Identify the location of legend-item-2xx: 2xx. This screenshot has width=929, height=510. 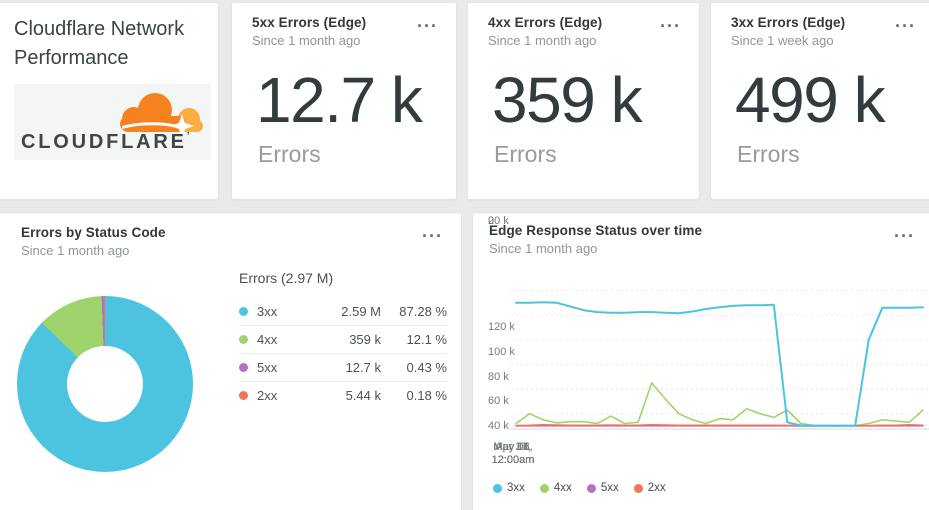
(649, 488).